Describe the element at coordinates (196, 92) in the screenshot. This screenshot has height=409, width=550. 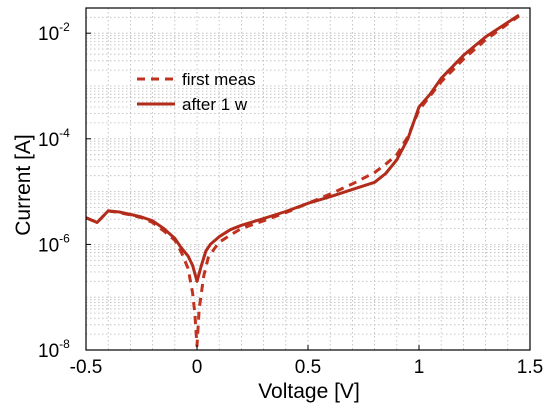
I see `legend: first meas after 1 w` at that location.